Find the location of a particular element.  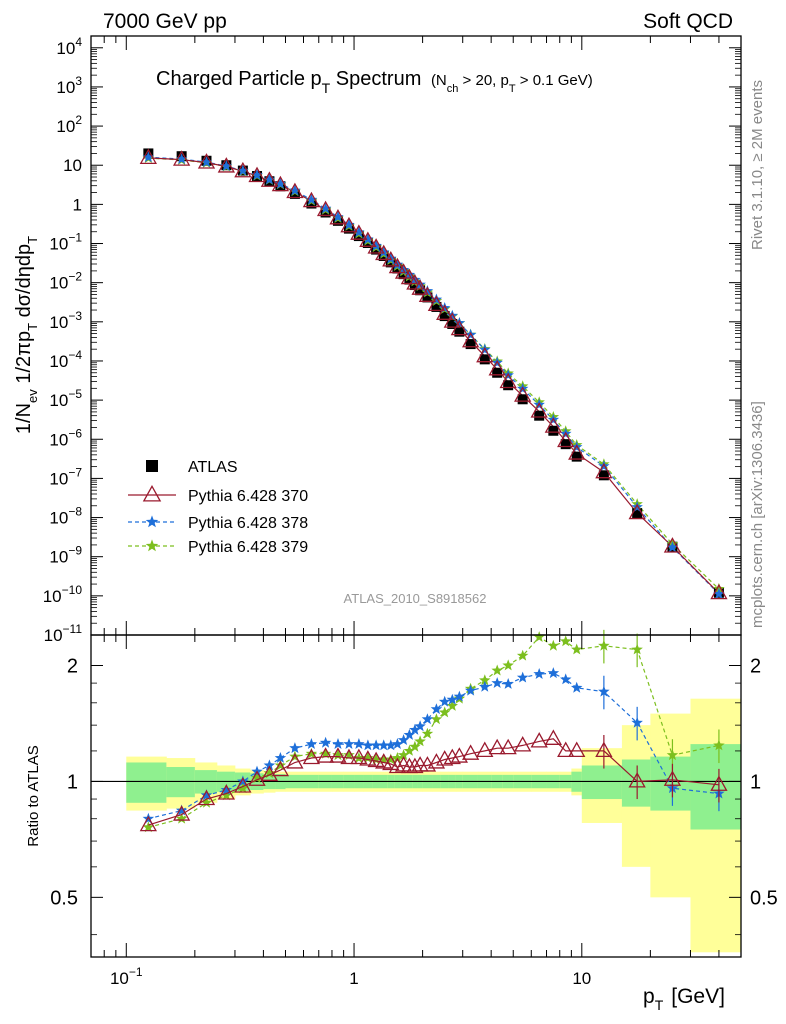

ylabel-t1: T is located at coordinates (32, 327).